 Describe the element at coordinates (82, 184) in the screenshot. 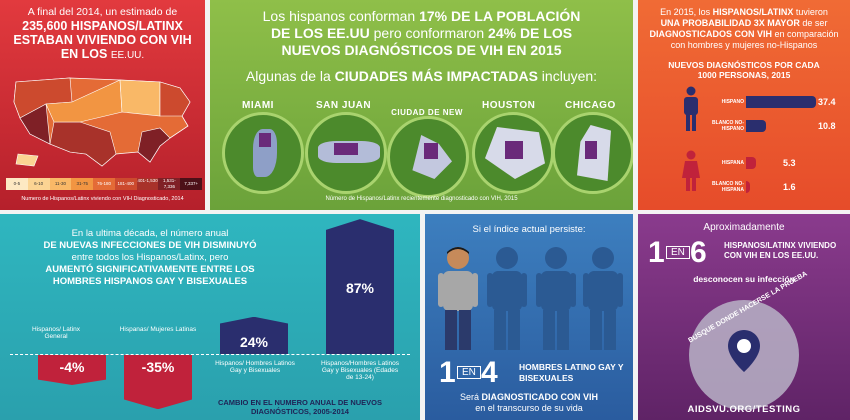

I see `legend-swatch-3: 31-75` at that location.